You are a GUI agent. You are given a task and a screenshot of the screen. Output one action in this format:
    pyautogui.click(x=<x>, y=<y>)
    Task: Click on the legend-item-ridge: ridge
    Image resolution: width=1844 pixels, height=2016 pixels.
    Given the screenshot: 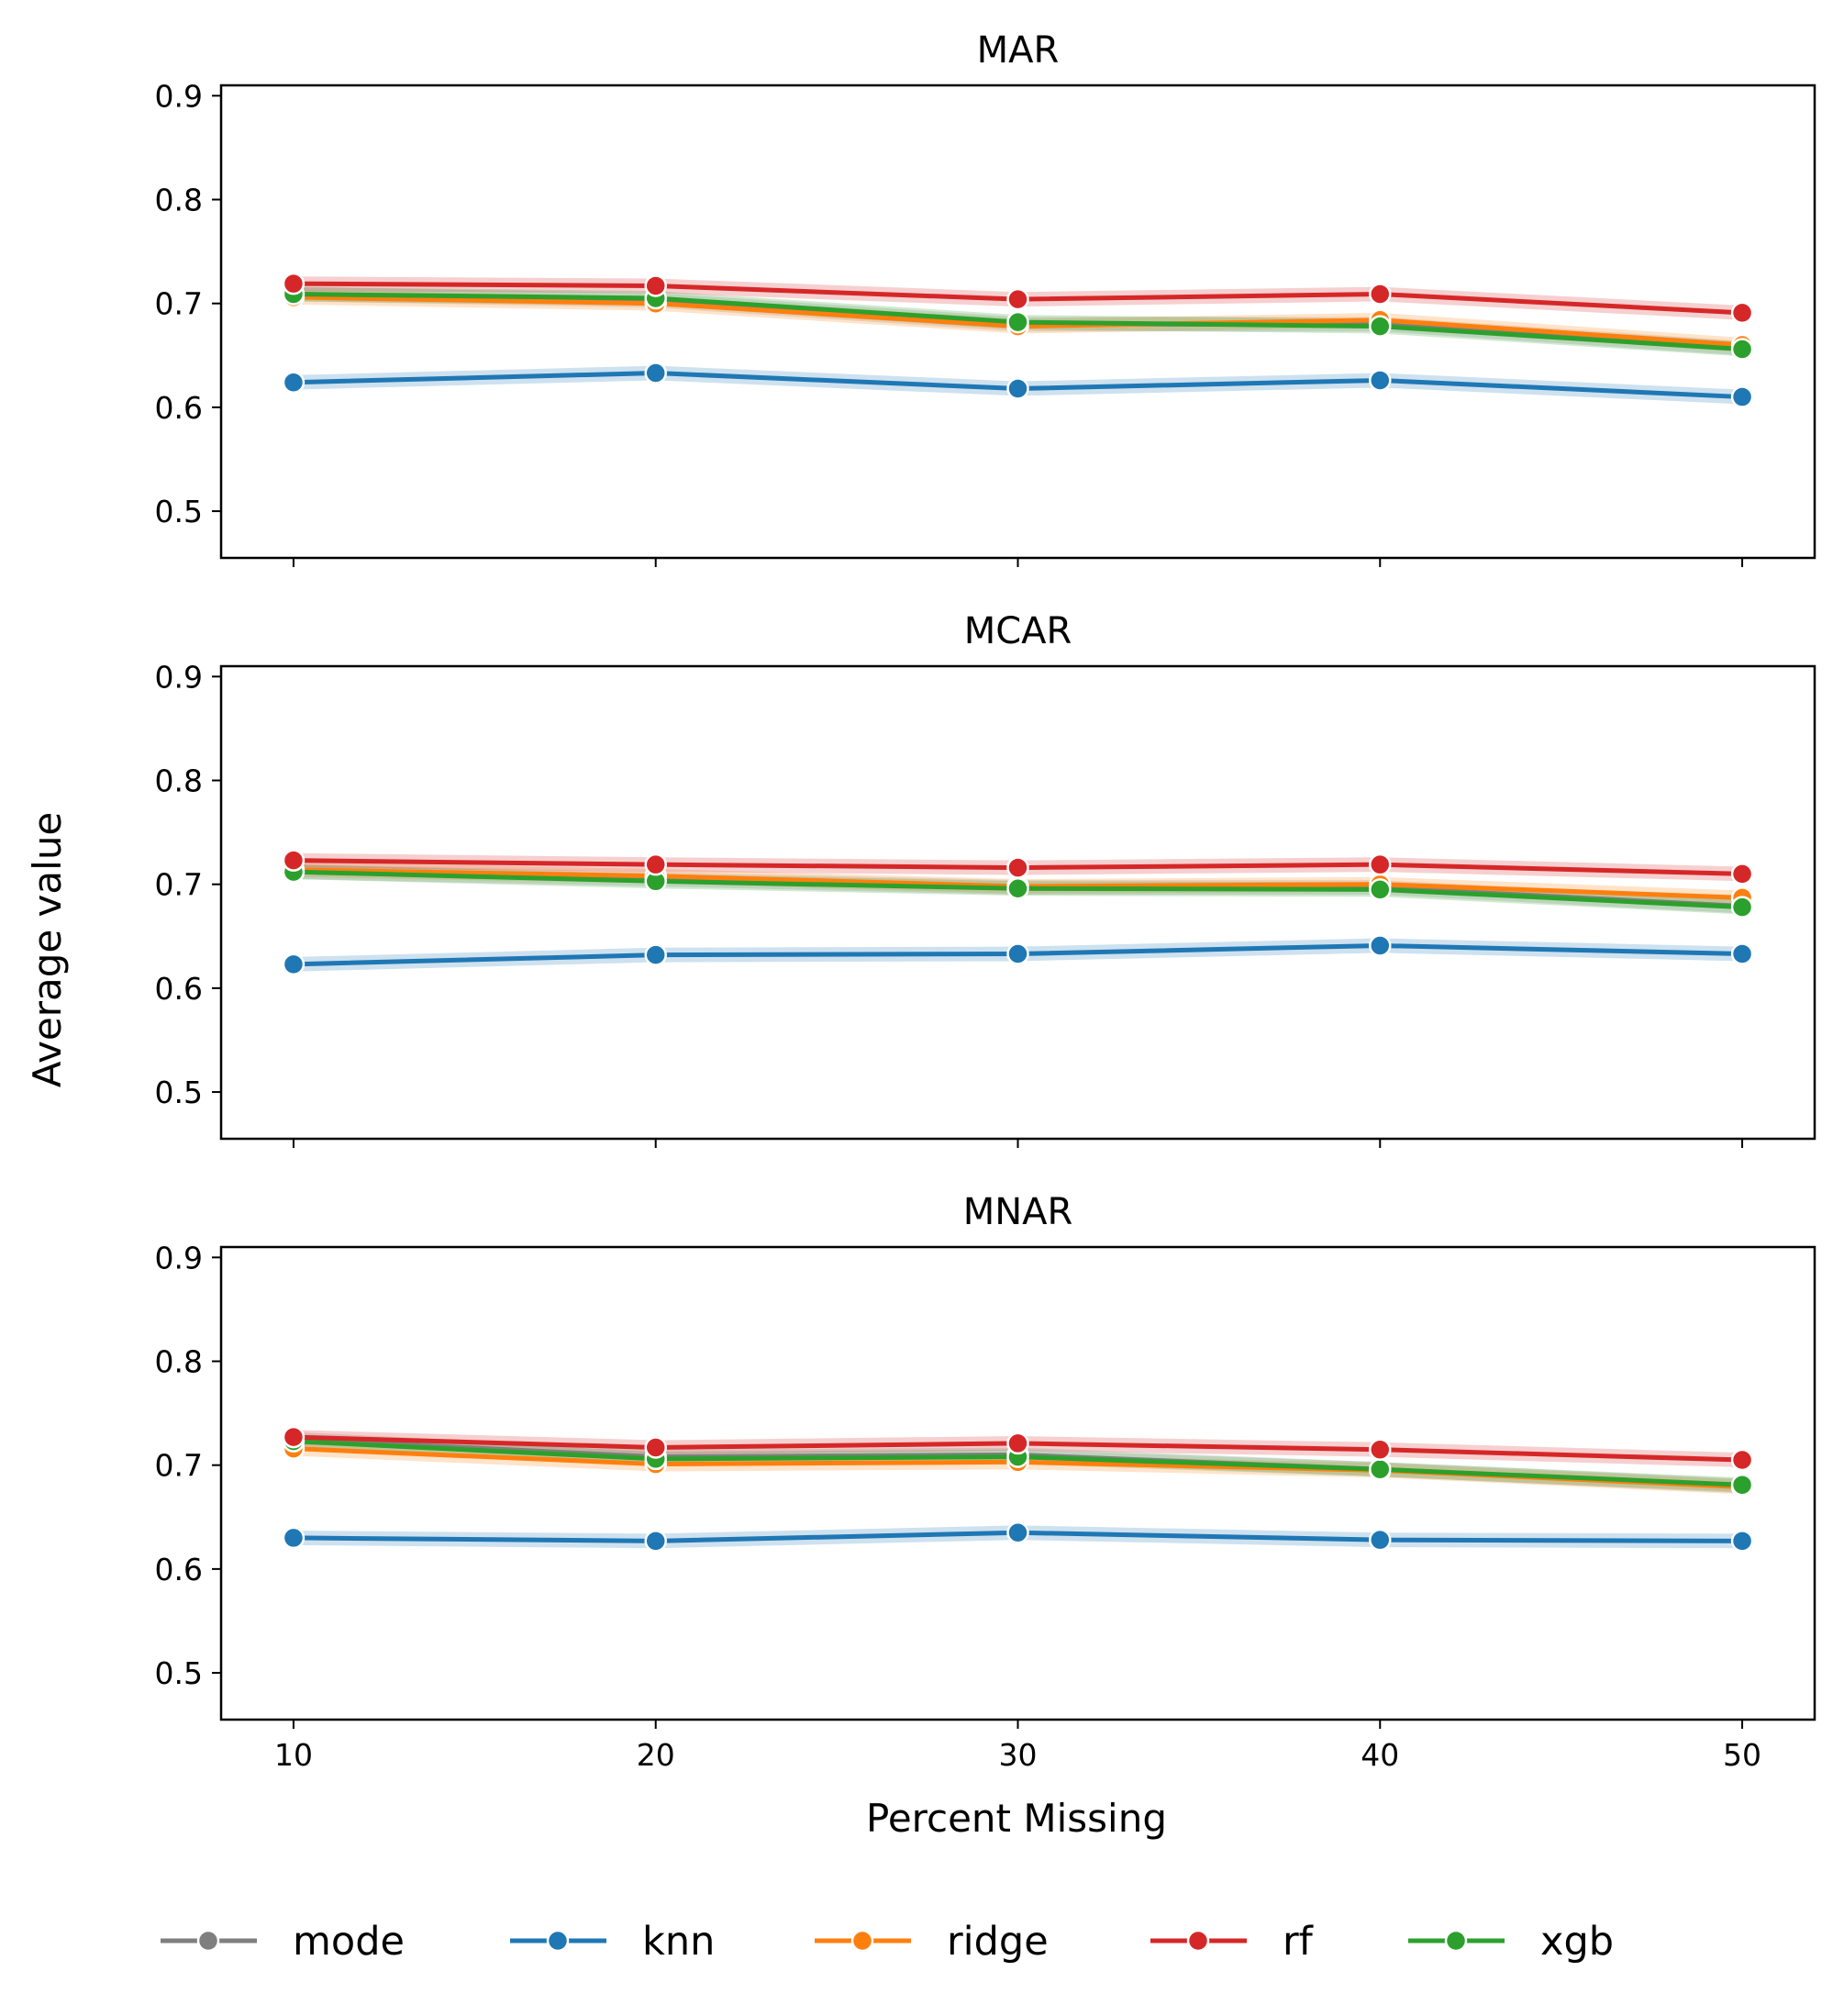 What is the action you would take?
    pyautogui.click(x=932, y=1942)
    